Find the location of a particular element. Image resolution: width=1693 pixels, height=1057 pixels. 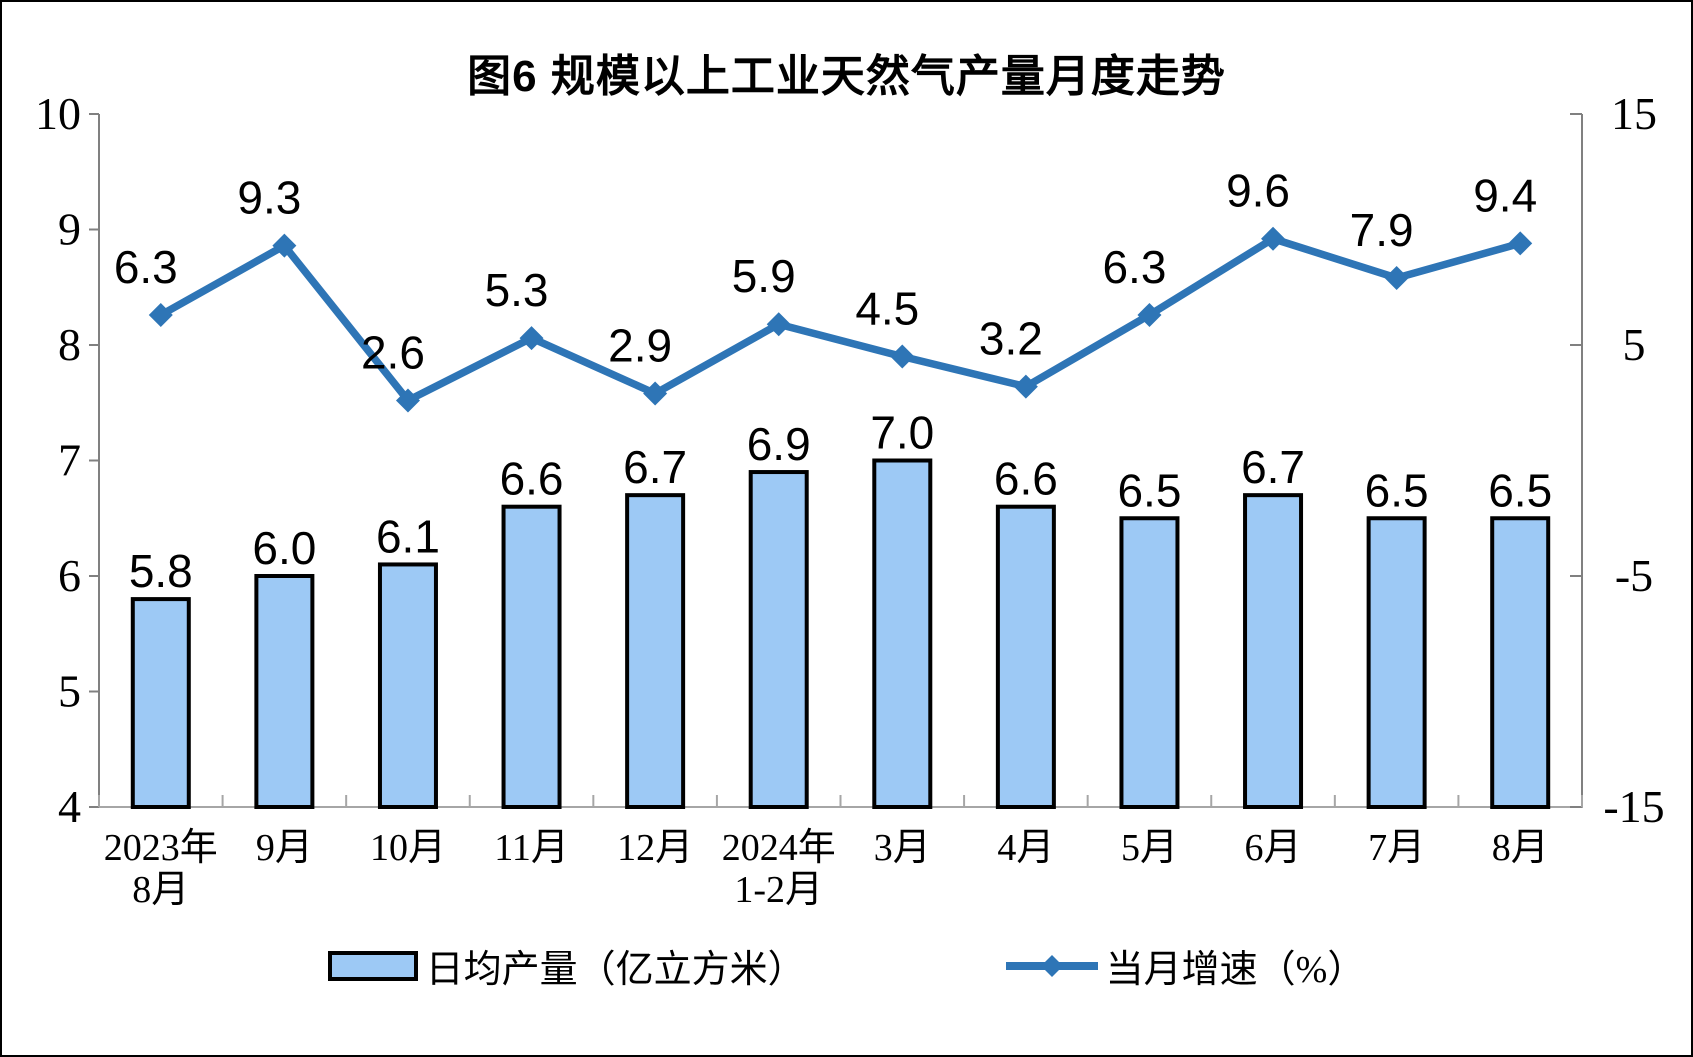

legend-bar-series-label: 日均产量（亿立方米） is located at coordinates (615, 970).